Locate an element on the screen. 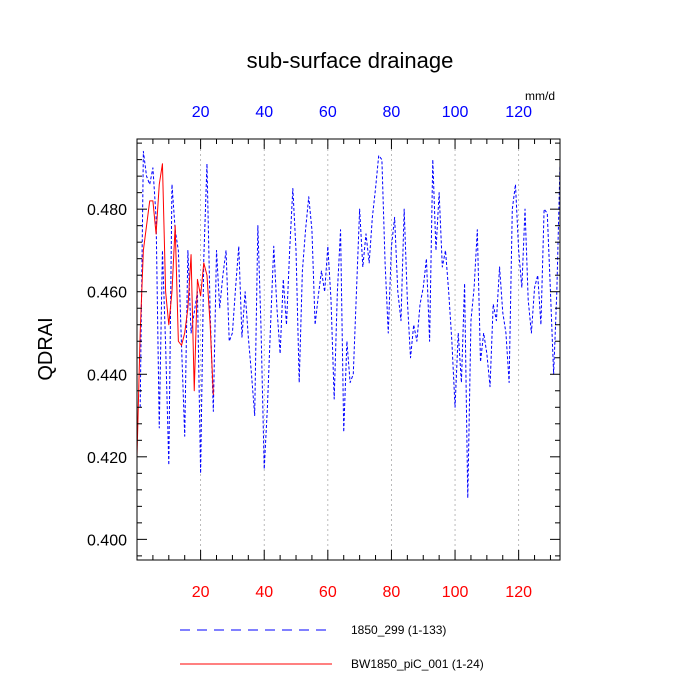 The width and height of the screenshot is (700, 700). y-tick-label: 0.460 is located at coordinates (107, 293).